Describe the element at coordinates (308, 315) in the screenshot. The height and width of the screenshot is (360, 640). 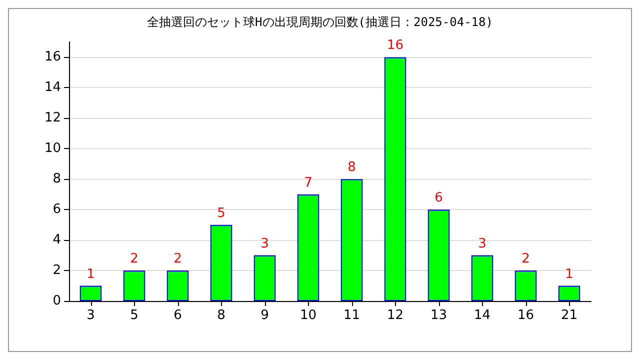
I see `x-tick-label: 10` at that location.